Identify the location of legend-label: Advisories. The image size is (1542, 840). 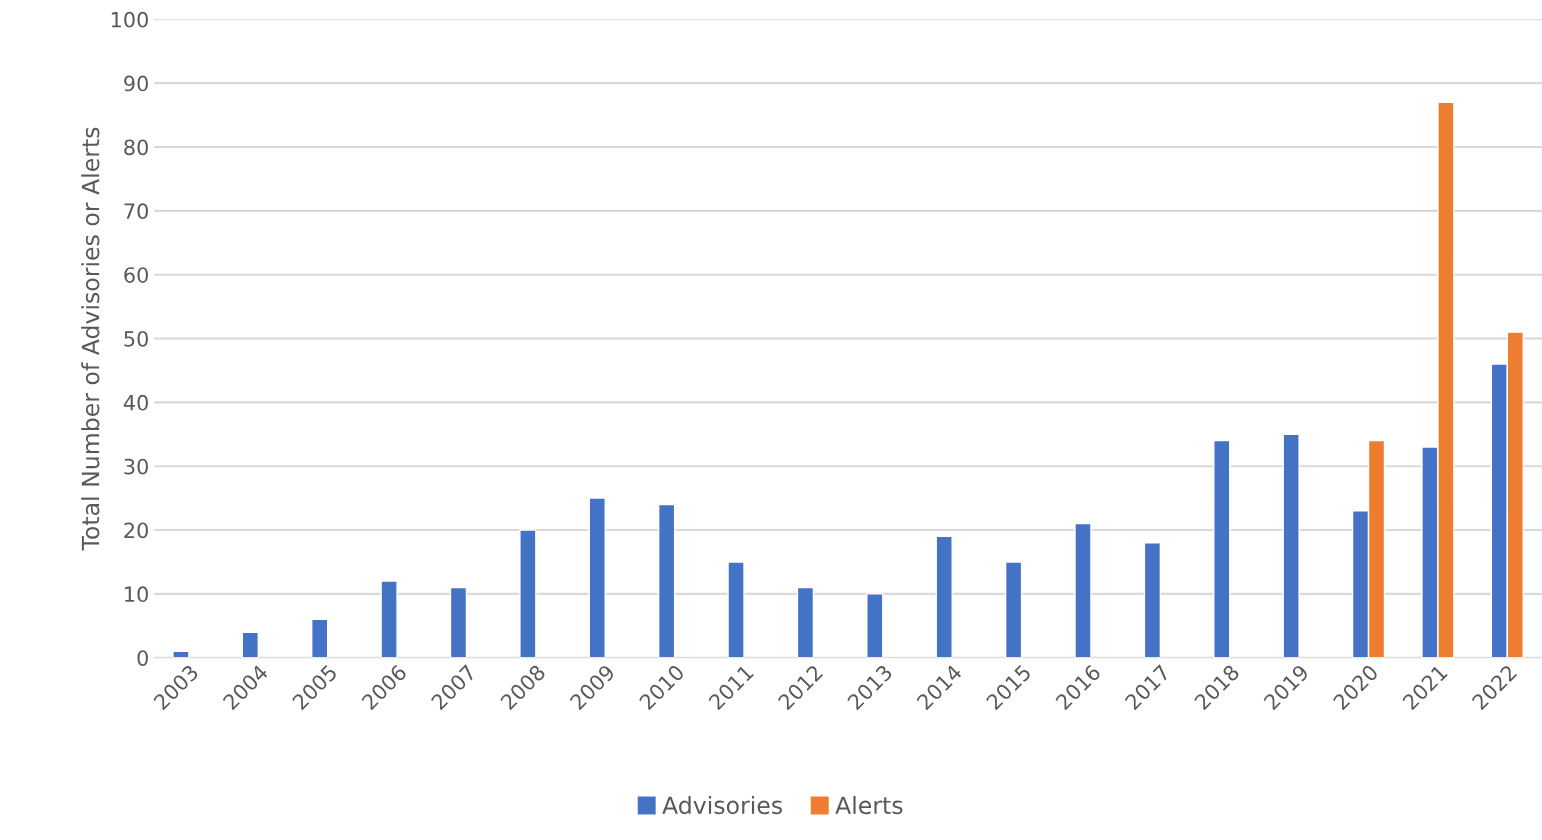
(722, 805).